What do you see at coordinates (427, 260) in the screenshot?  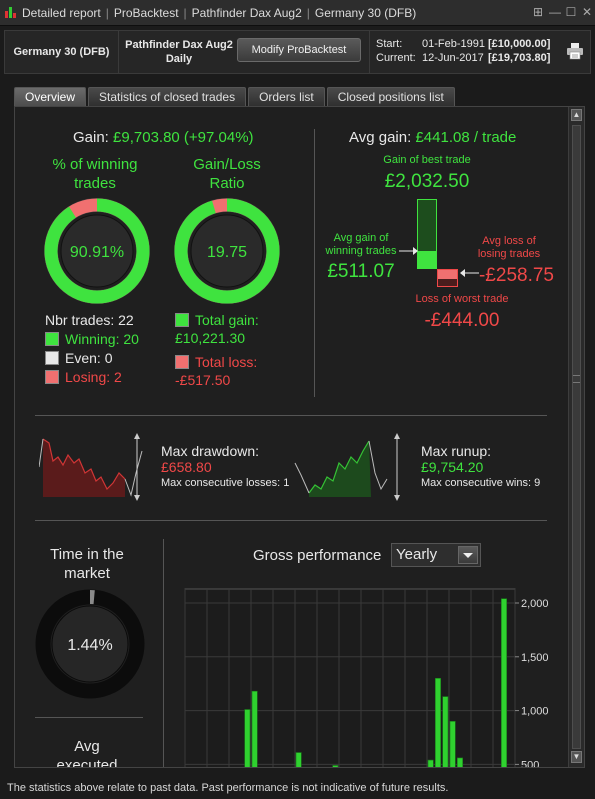 I see `avg-win-bar` at bounding box center [427, 260].